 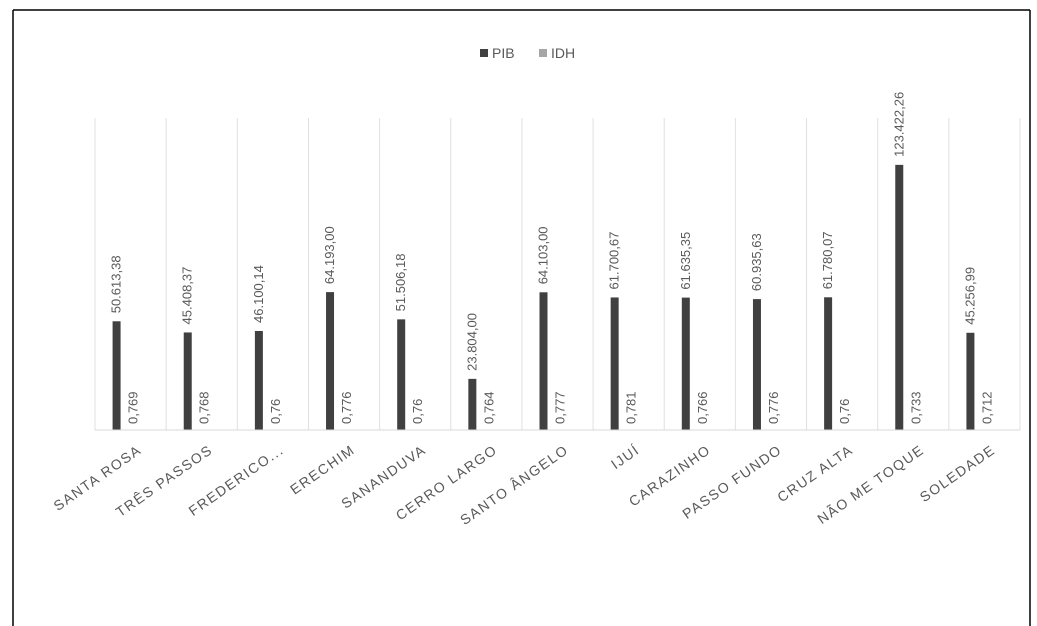 I want to click on data-label-pib: 123.422,26, so click(x=898, y=124).